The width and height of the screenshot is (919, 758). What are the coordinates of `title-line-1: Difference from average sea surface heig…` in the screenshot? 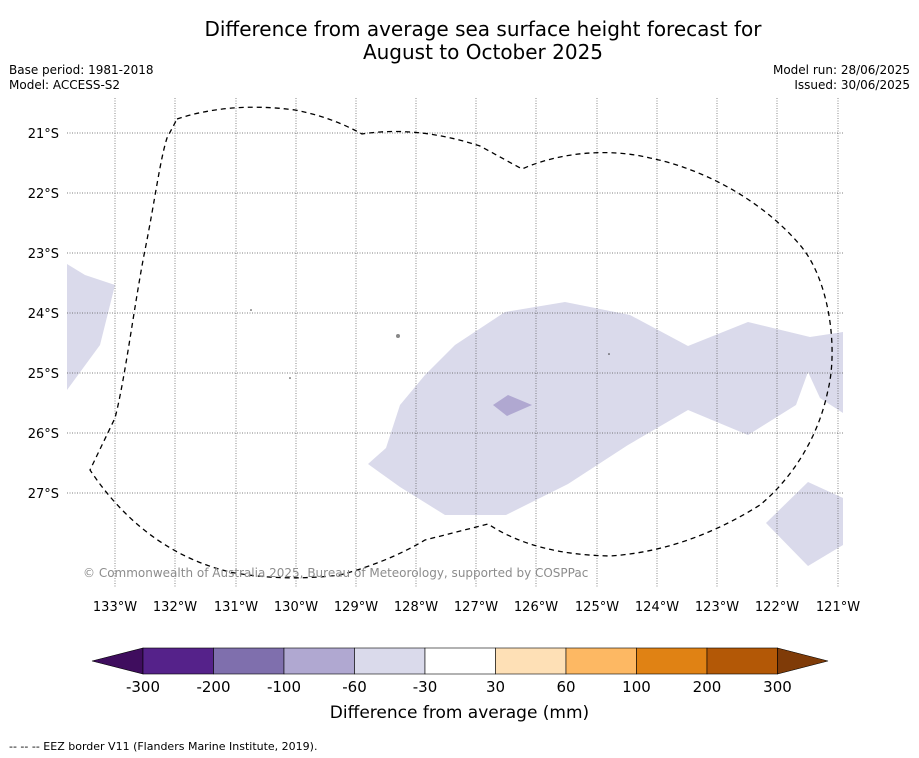 It's located at (483, 29).